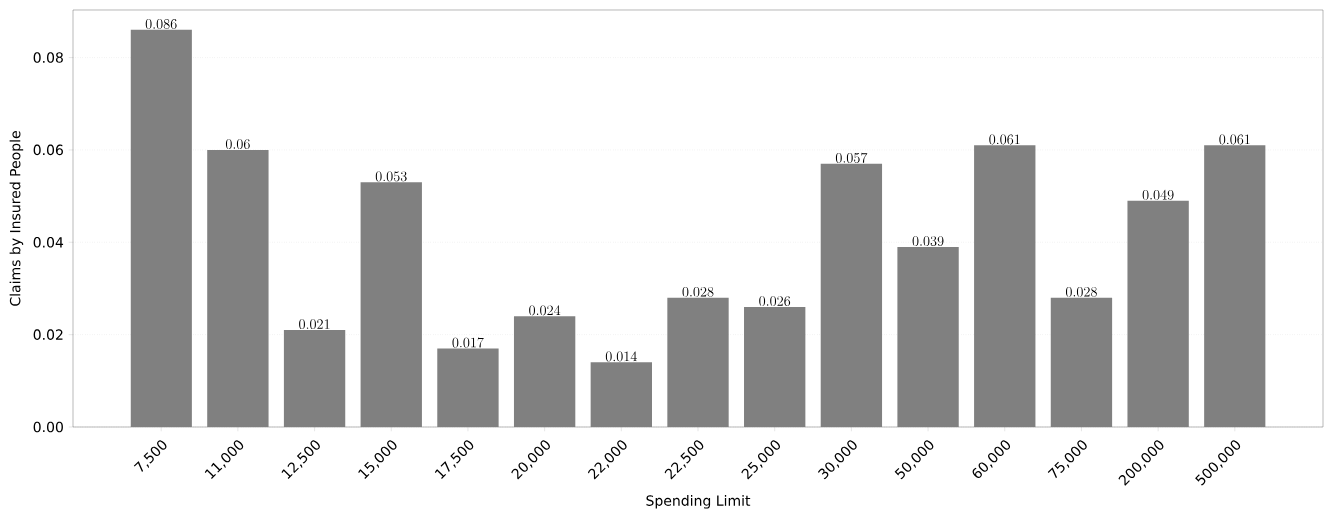 This screenshot has height=519, width=1325. What do you see at coordinates (698, 502) in the screenshot?
I see `x-axis-title: Spending Limit` at bounding box center [698, 502].